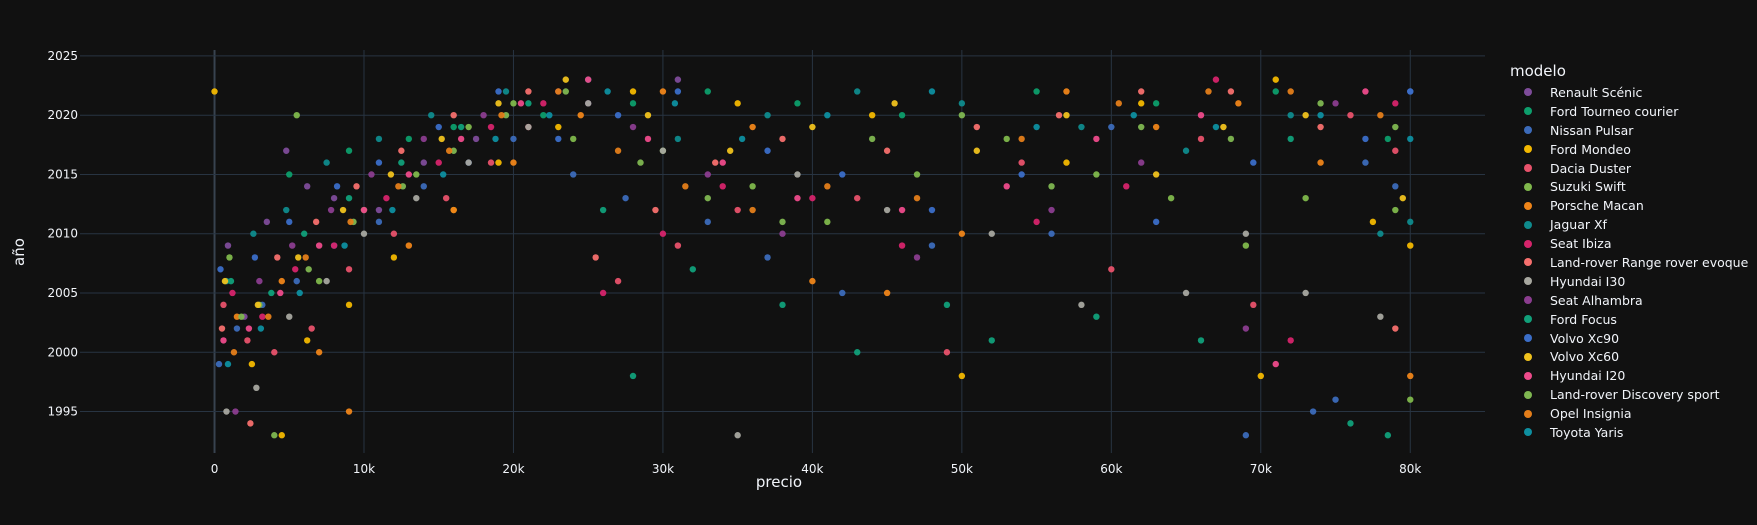 This screenshot has width=1757, height=525. What do you see at coordinates (1630, 413) in the screenshot?
I see `legend-item: Opel Insignia` at bounding box center [1630, 413].